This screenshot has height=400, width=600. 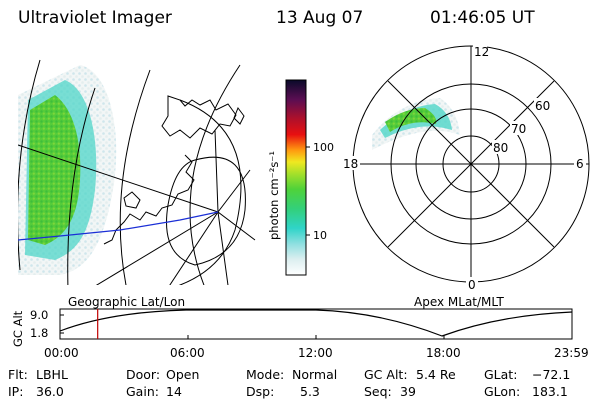 I want to click on mlat-80-label: 80, so click(x=500, y=148).